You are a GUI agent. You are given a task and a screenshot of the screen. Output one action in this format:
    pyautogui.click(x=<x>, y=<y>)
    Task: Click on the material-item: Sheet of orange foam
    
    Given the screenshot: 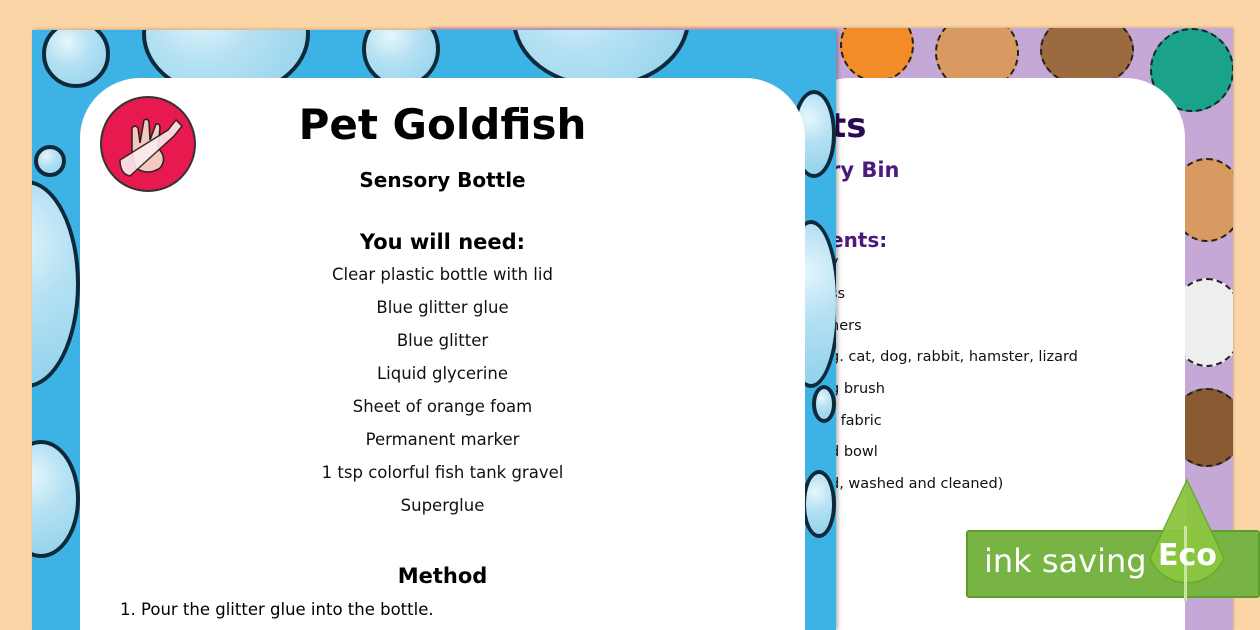 What is the action you would take?
    pyautogui.click(x=442, y=406)
    